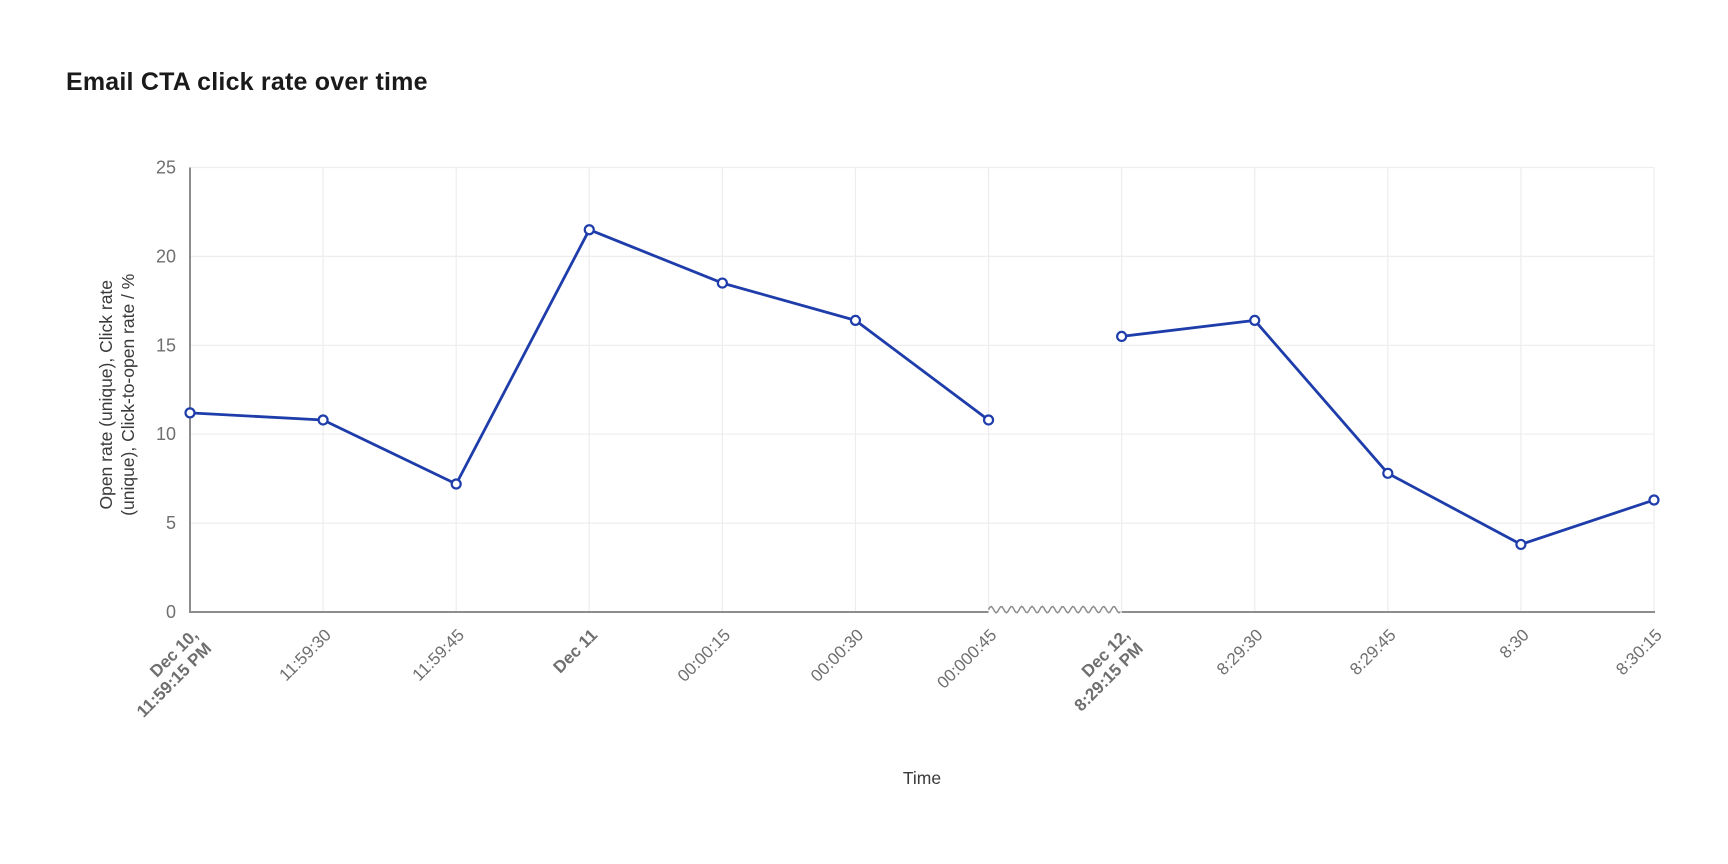  I want to click on y-tick-label: 5, so click(171, 523).